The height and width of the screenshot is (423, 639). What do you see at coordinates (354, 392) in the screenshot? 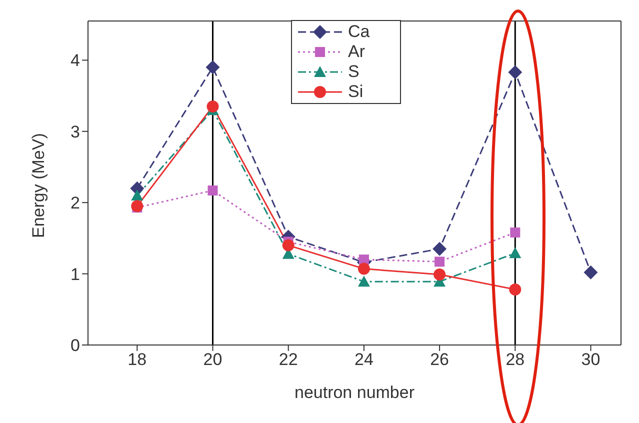
I see `x-axis-title: neutron number` at bounding box center [354, 392].